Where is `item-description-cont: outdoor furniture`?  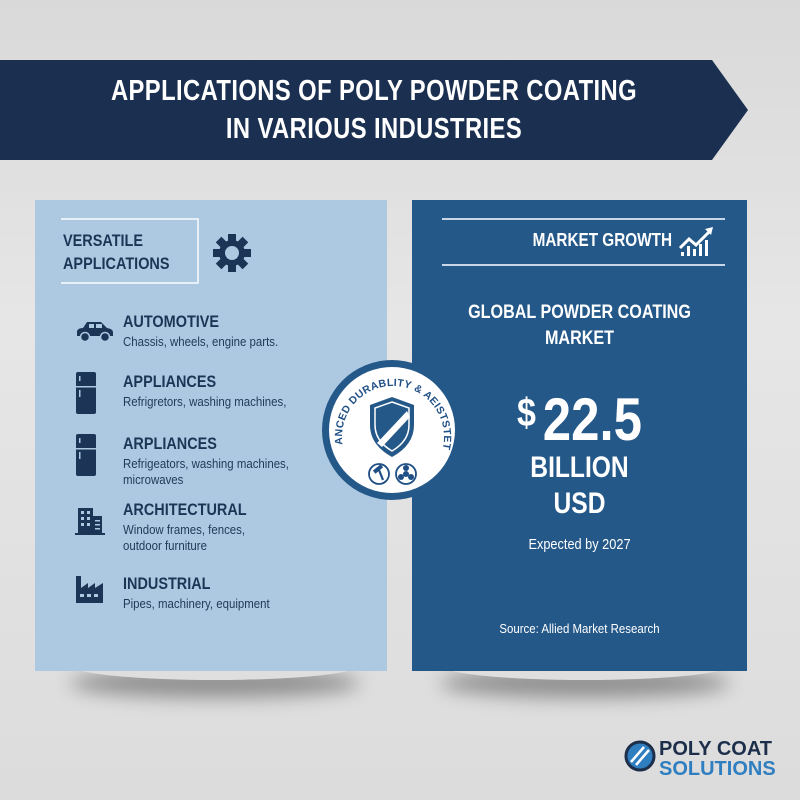
item-description-cont: outdoor furniture is located at coordinates (165, 545).